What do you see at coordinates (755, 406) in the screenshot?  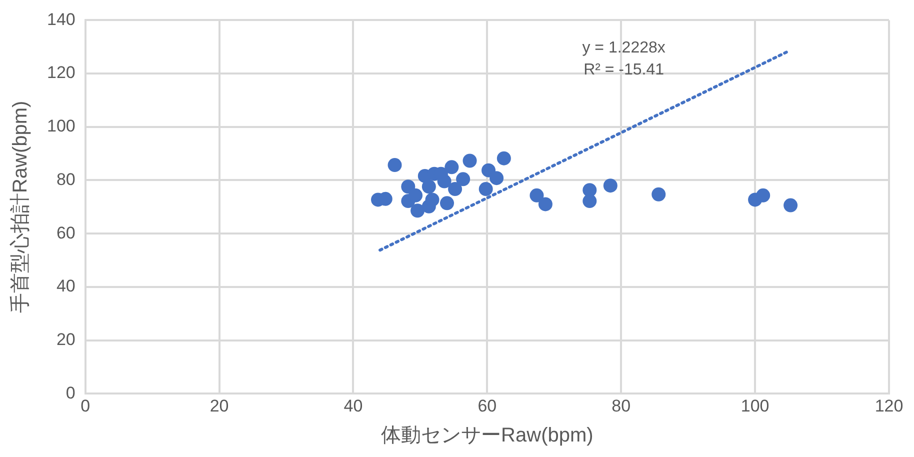 I see `x-tick-label: 100` at bounding box center [755, 406].